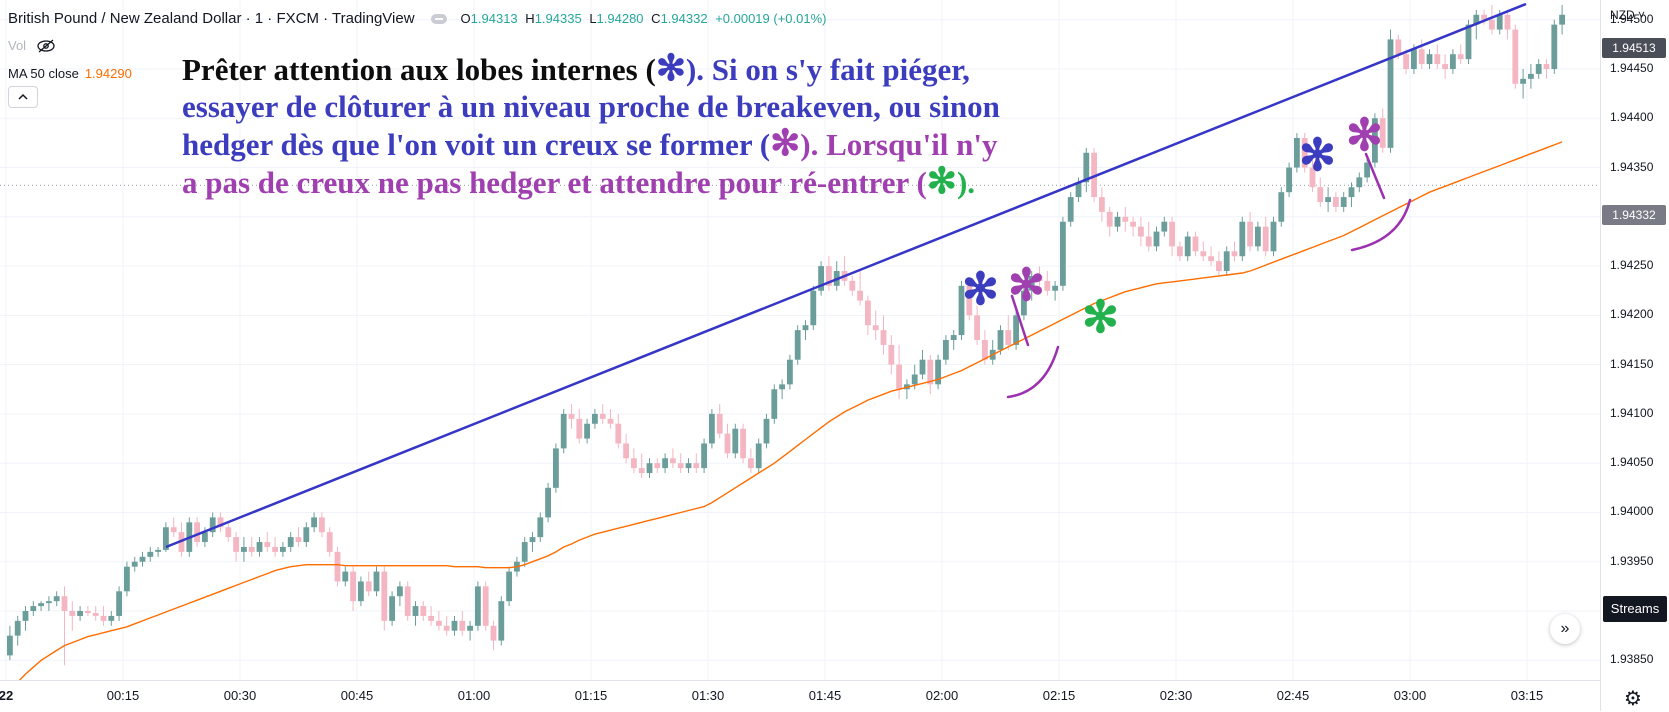 The image size is (1669, 712). I want to click on price-tick-label: 1.94400, so click(1632, 117).